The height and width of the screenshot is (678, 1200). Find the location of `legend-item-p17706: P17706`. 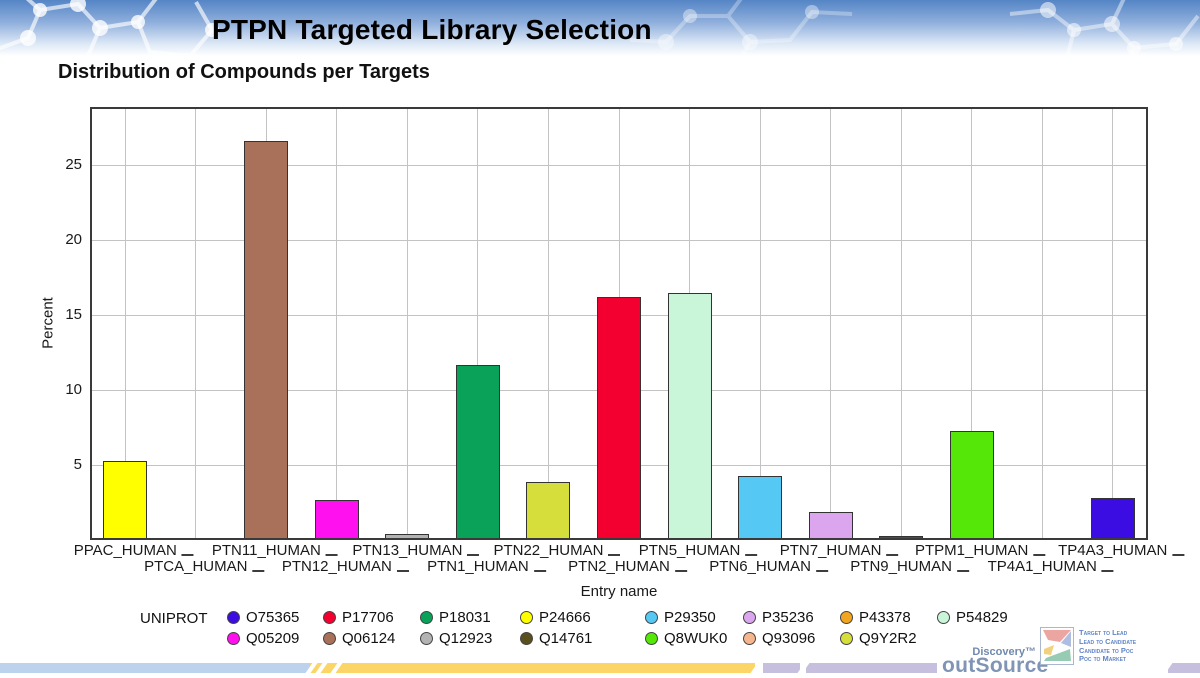

legend-item-p17706: P17706 is located at coordinates (358, 617).